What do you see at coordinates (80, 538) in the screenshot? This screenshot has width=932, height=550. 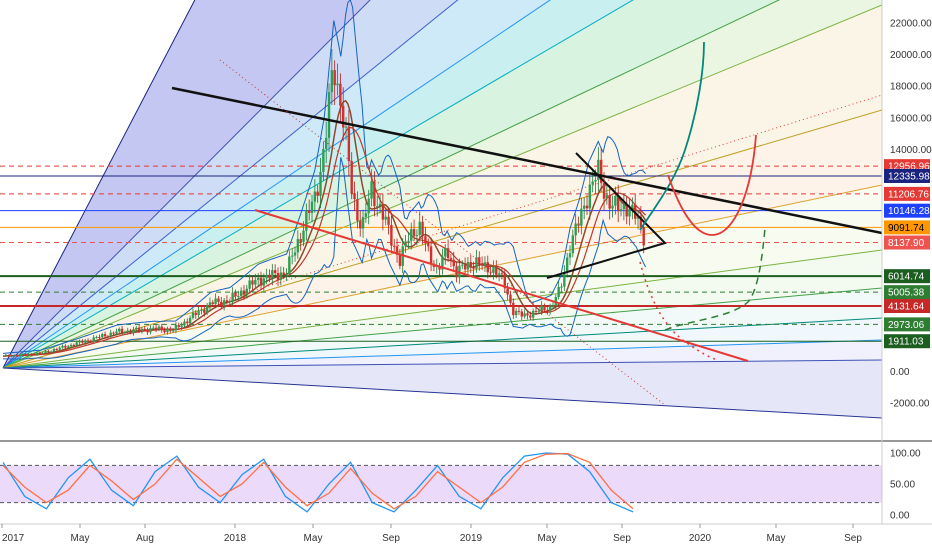 I see `time-tick-label: May` at bounding box center [80, 538].